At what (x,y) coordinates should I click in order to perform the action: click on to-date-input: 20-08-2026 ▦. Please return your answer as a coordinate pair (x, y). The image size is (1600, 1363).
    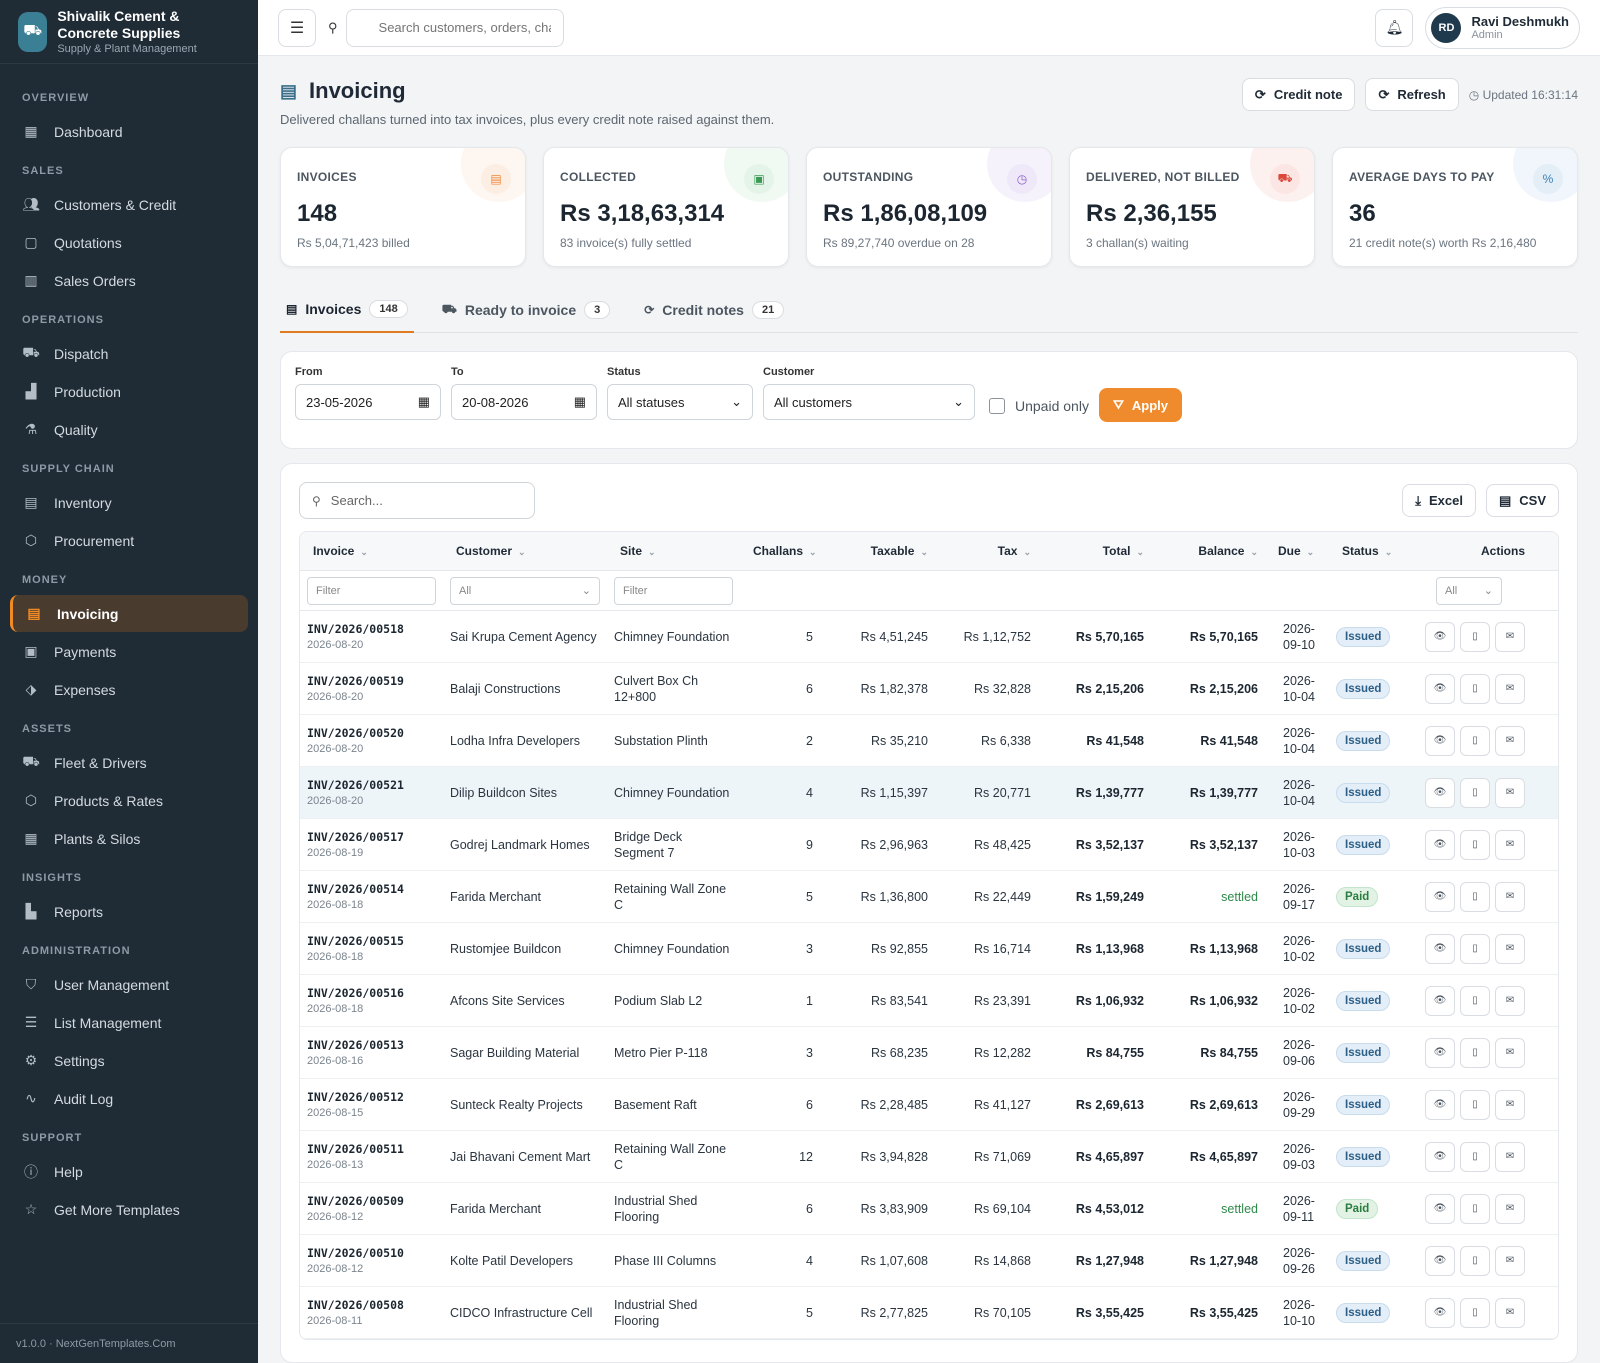
    Looking at the image, I should click on (524, 402).